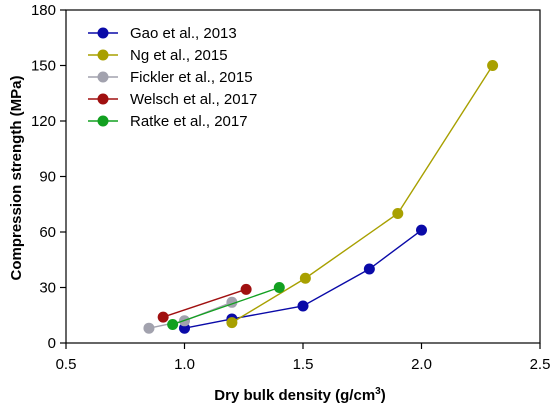 The image size is (550, 413). What do you see at coordinates (47, 232) in the screenshot?
I see `y-tick-label: 60` at bounding box center [47, 232].